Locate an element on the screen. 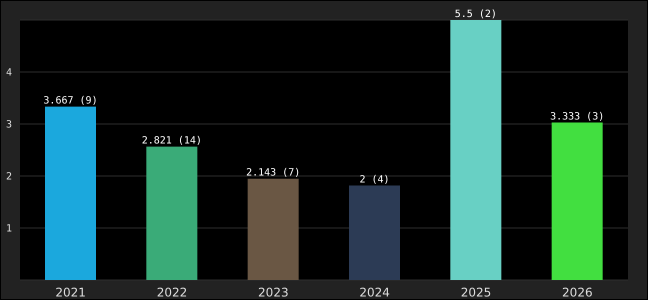 The height and width of the screenshot is (300, 648). y-tick-label: 2 is located at coordinates (9, 177).